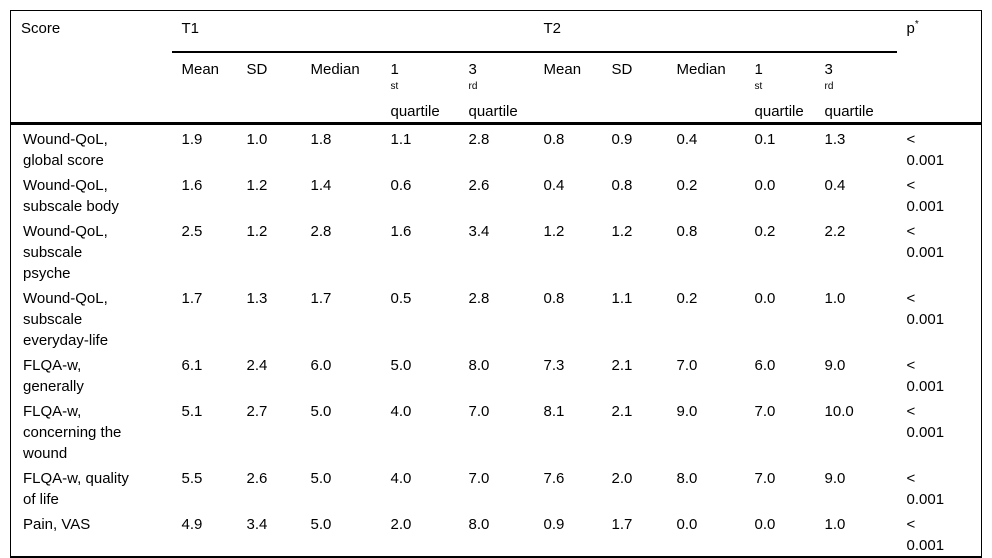 The height and width of the screenshot is (558, 992). I want to click on t2-q3-cell: 1.3, so click(835, 139).